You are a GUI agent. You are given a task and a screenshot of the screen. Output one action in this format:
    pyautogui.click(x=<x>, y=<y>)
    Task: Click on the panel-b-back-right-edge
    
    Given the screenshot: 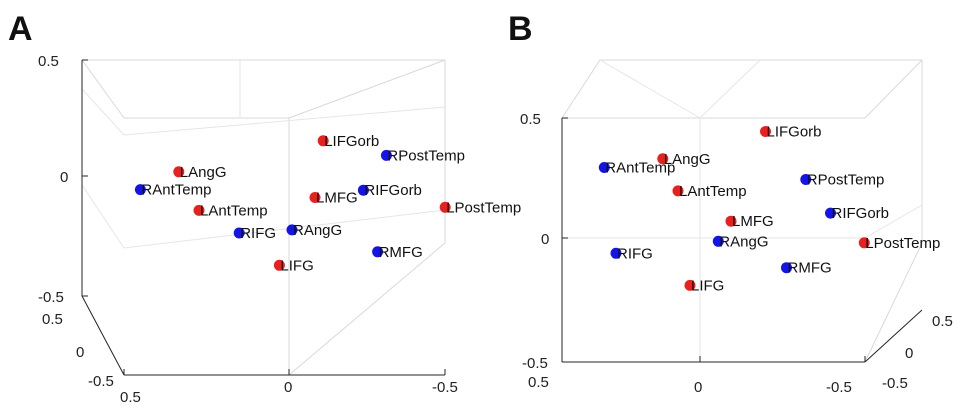 What is the action you would take?
    pyautogui.click(x=893, y=302)
    